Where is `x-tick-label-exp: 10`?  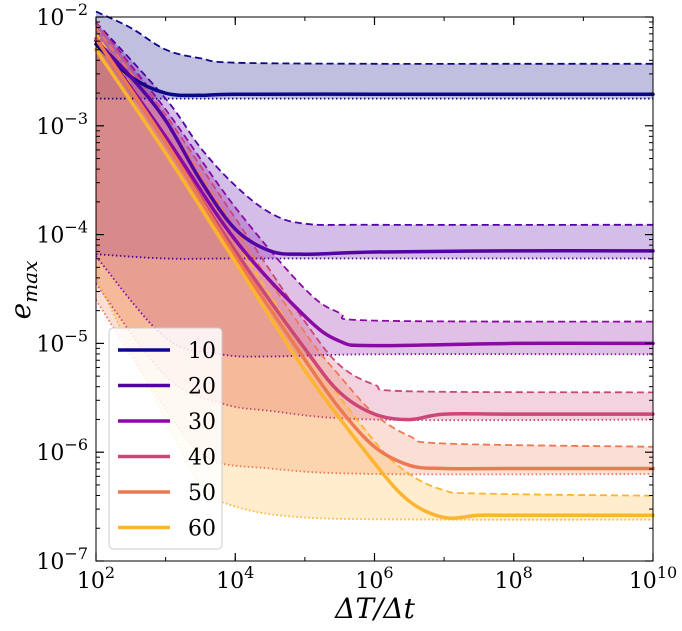 x-tick-label-exp: 10 is located at coordinates (667, 572).